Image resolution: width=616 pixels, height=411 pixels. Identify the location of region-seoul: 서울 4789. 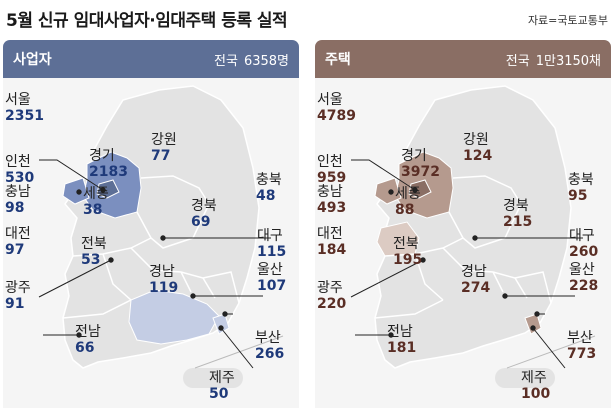
(336, 108).